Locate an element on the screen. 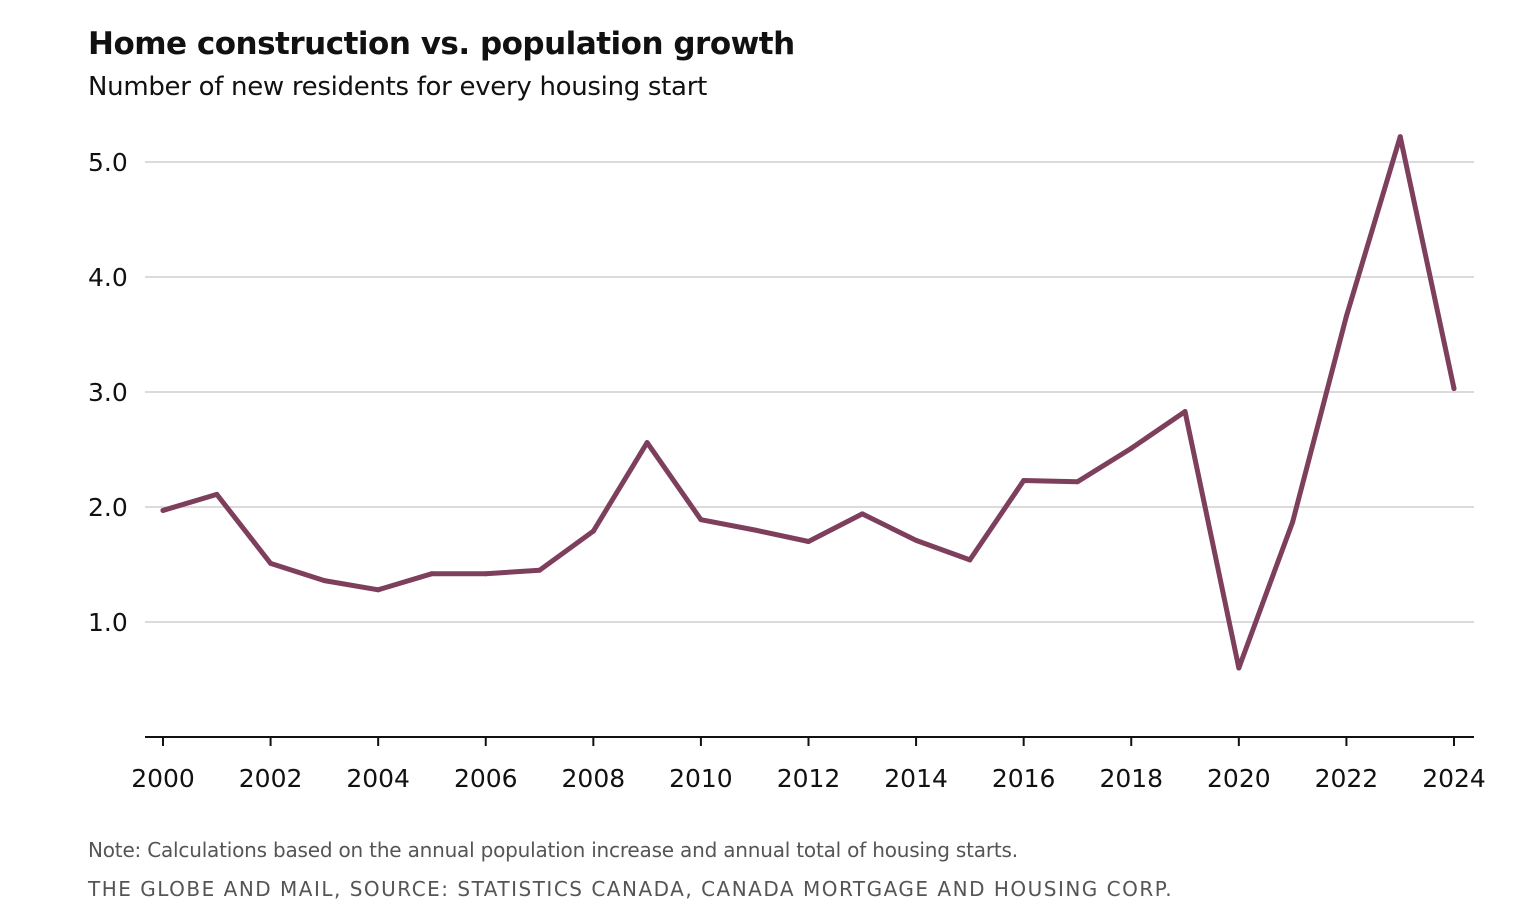 The width and height of the screenshot is (1536, 916). x-tick-label: 2008 is located at coordinates (594, 778).